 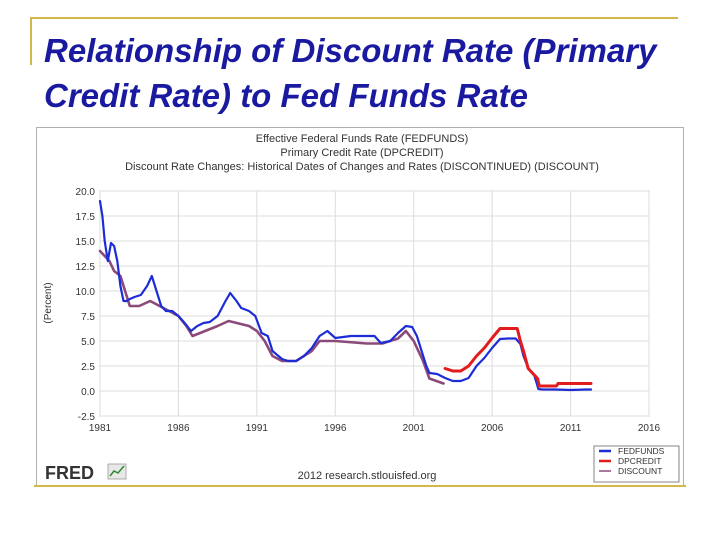 I want to click on y-tick-label: 17.5, so click(x=86, y=217).